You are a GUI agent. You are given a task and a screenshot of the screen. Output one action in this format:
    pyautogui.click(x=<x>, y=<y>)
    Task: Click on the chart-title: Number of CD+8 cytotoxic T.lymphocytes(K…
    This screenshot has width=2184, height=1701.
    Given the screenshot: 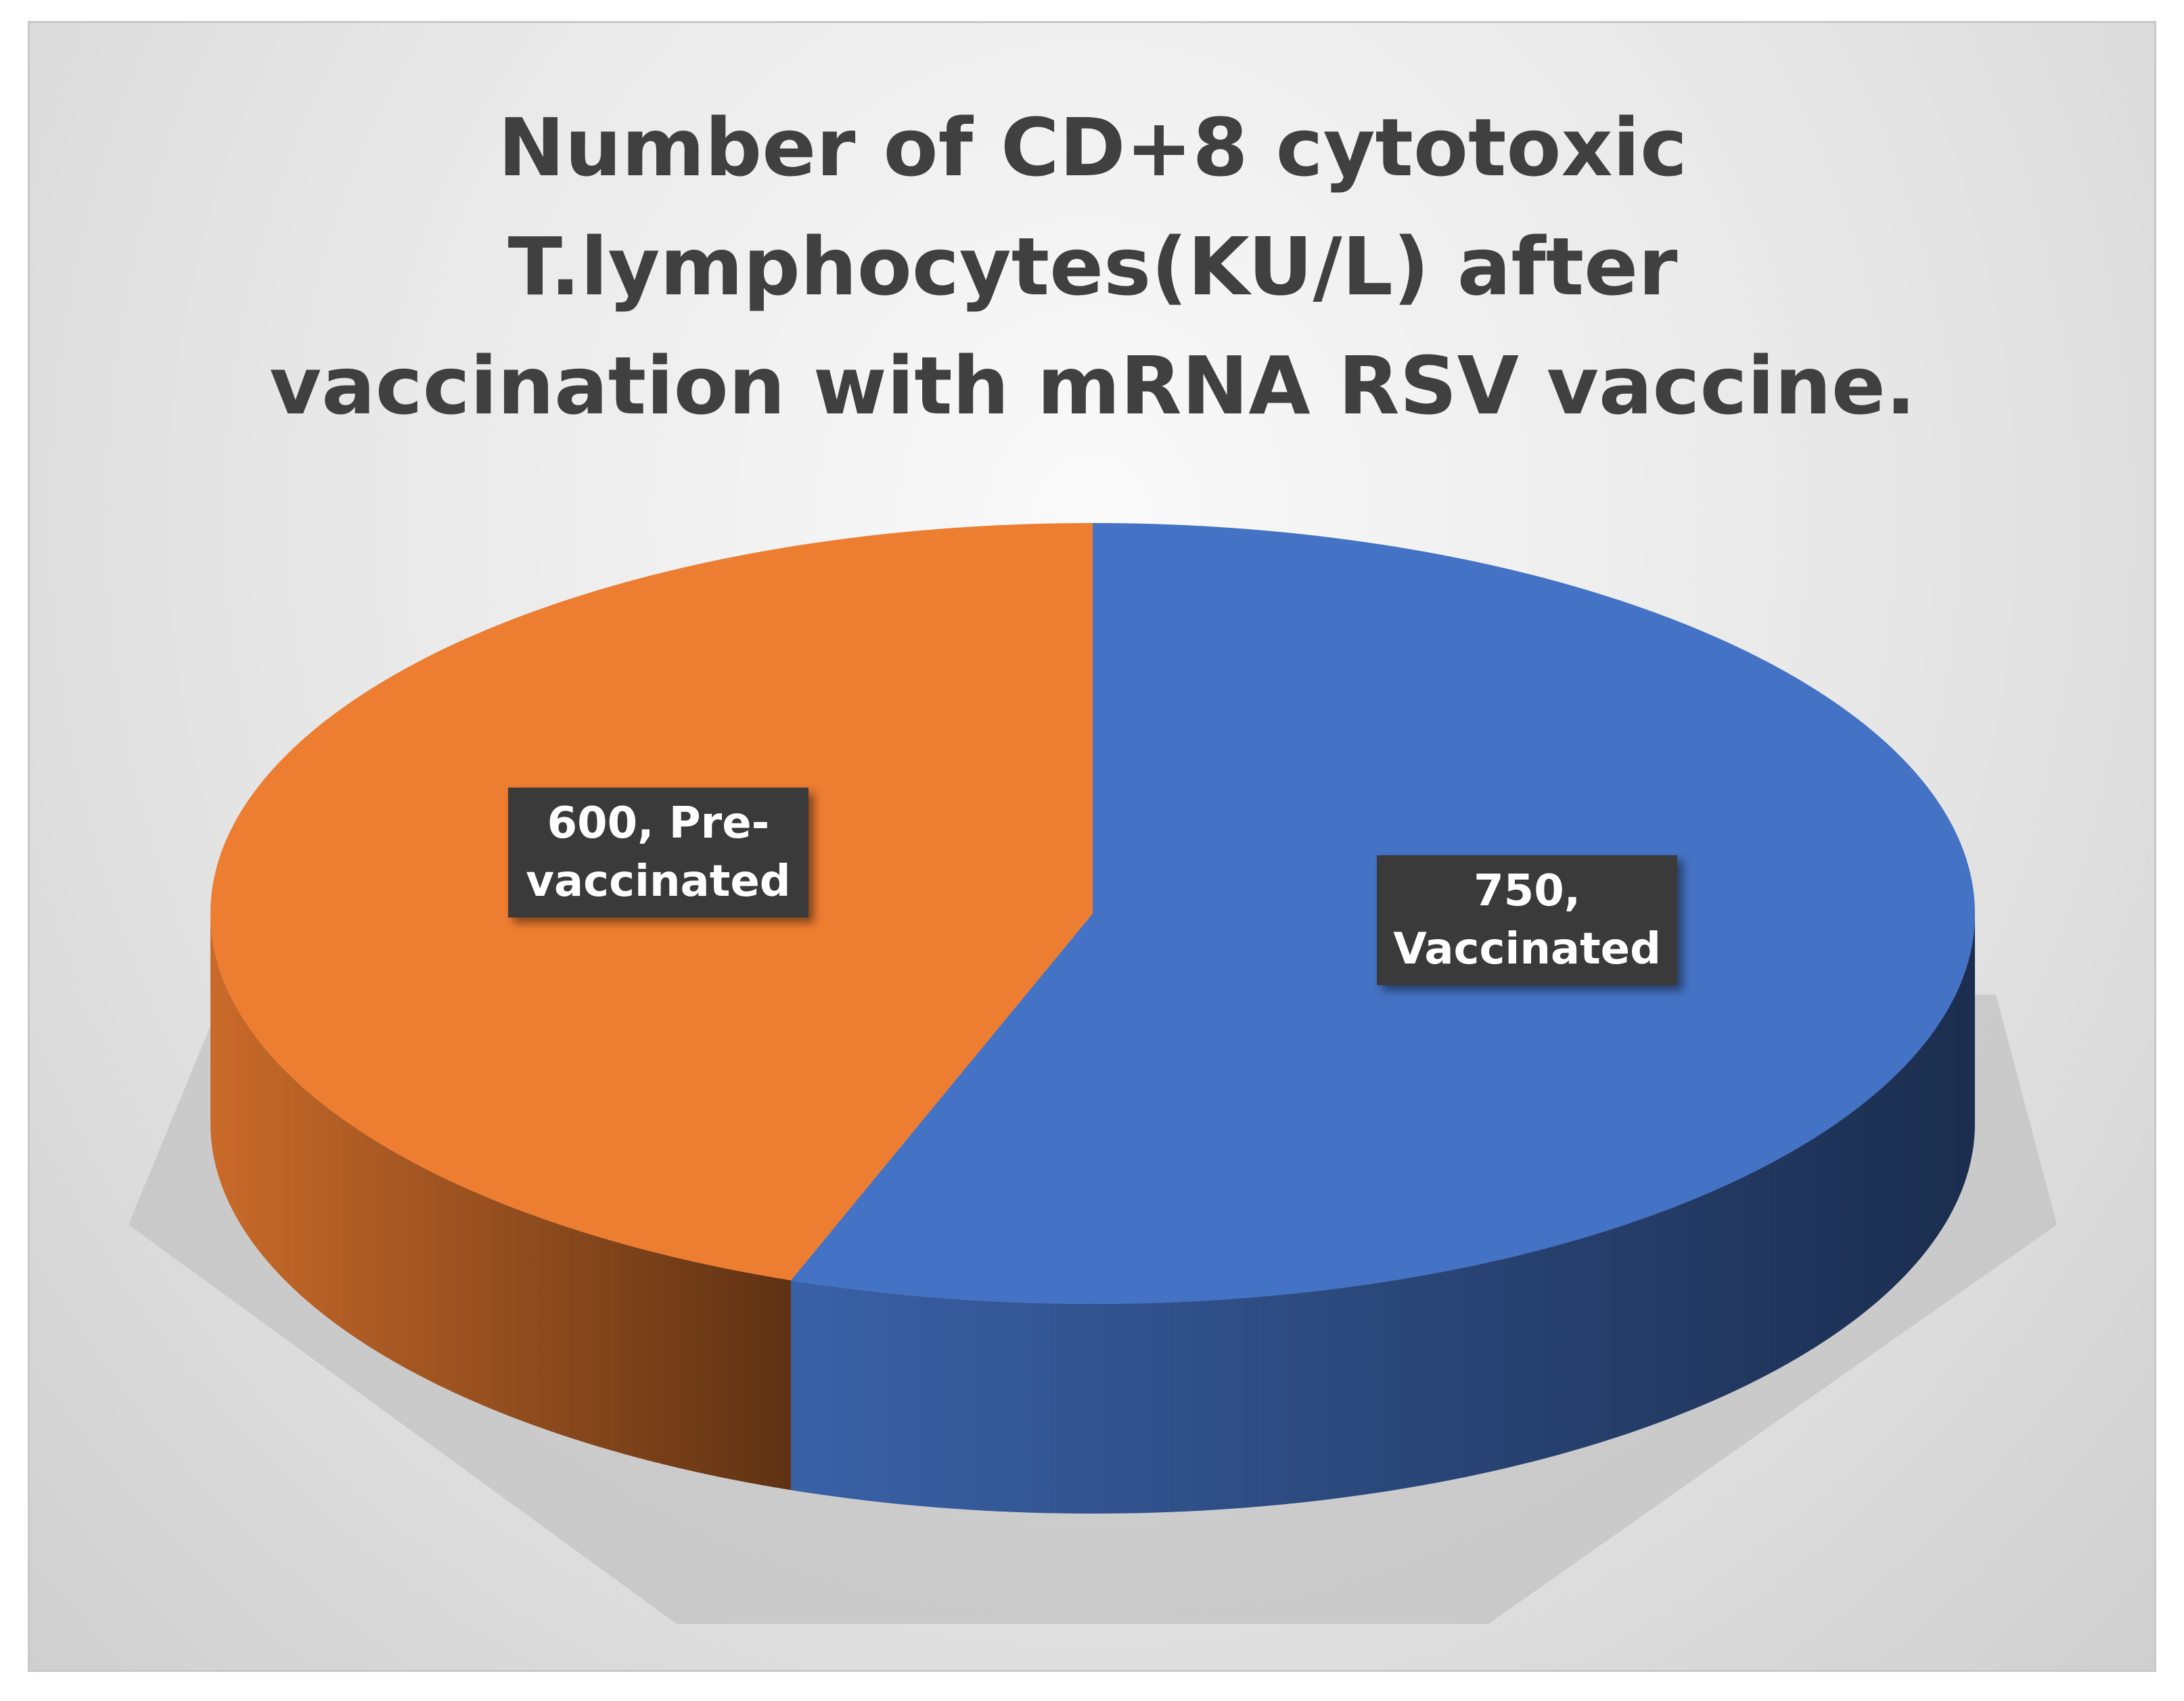 What is the action you would take?
    pyautogui.click(x=1092, y=266)
    